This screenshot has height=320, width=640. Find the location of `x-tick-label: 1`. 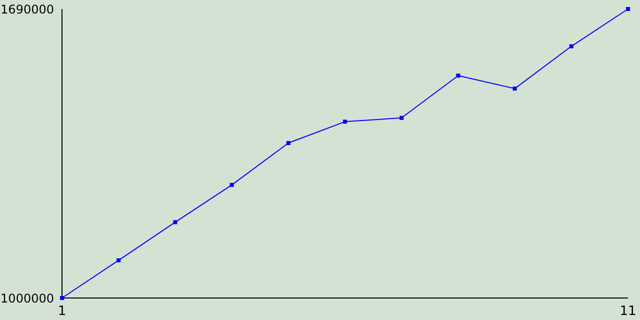

x-tick-label: 1 is located at coordinates (62, 312).